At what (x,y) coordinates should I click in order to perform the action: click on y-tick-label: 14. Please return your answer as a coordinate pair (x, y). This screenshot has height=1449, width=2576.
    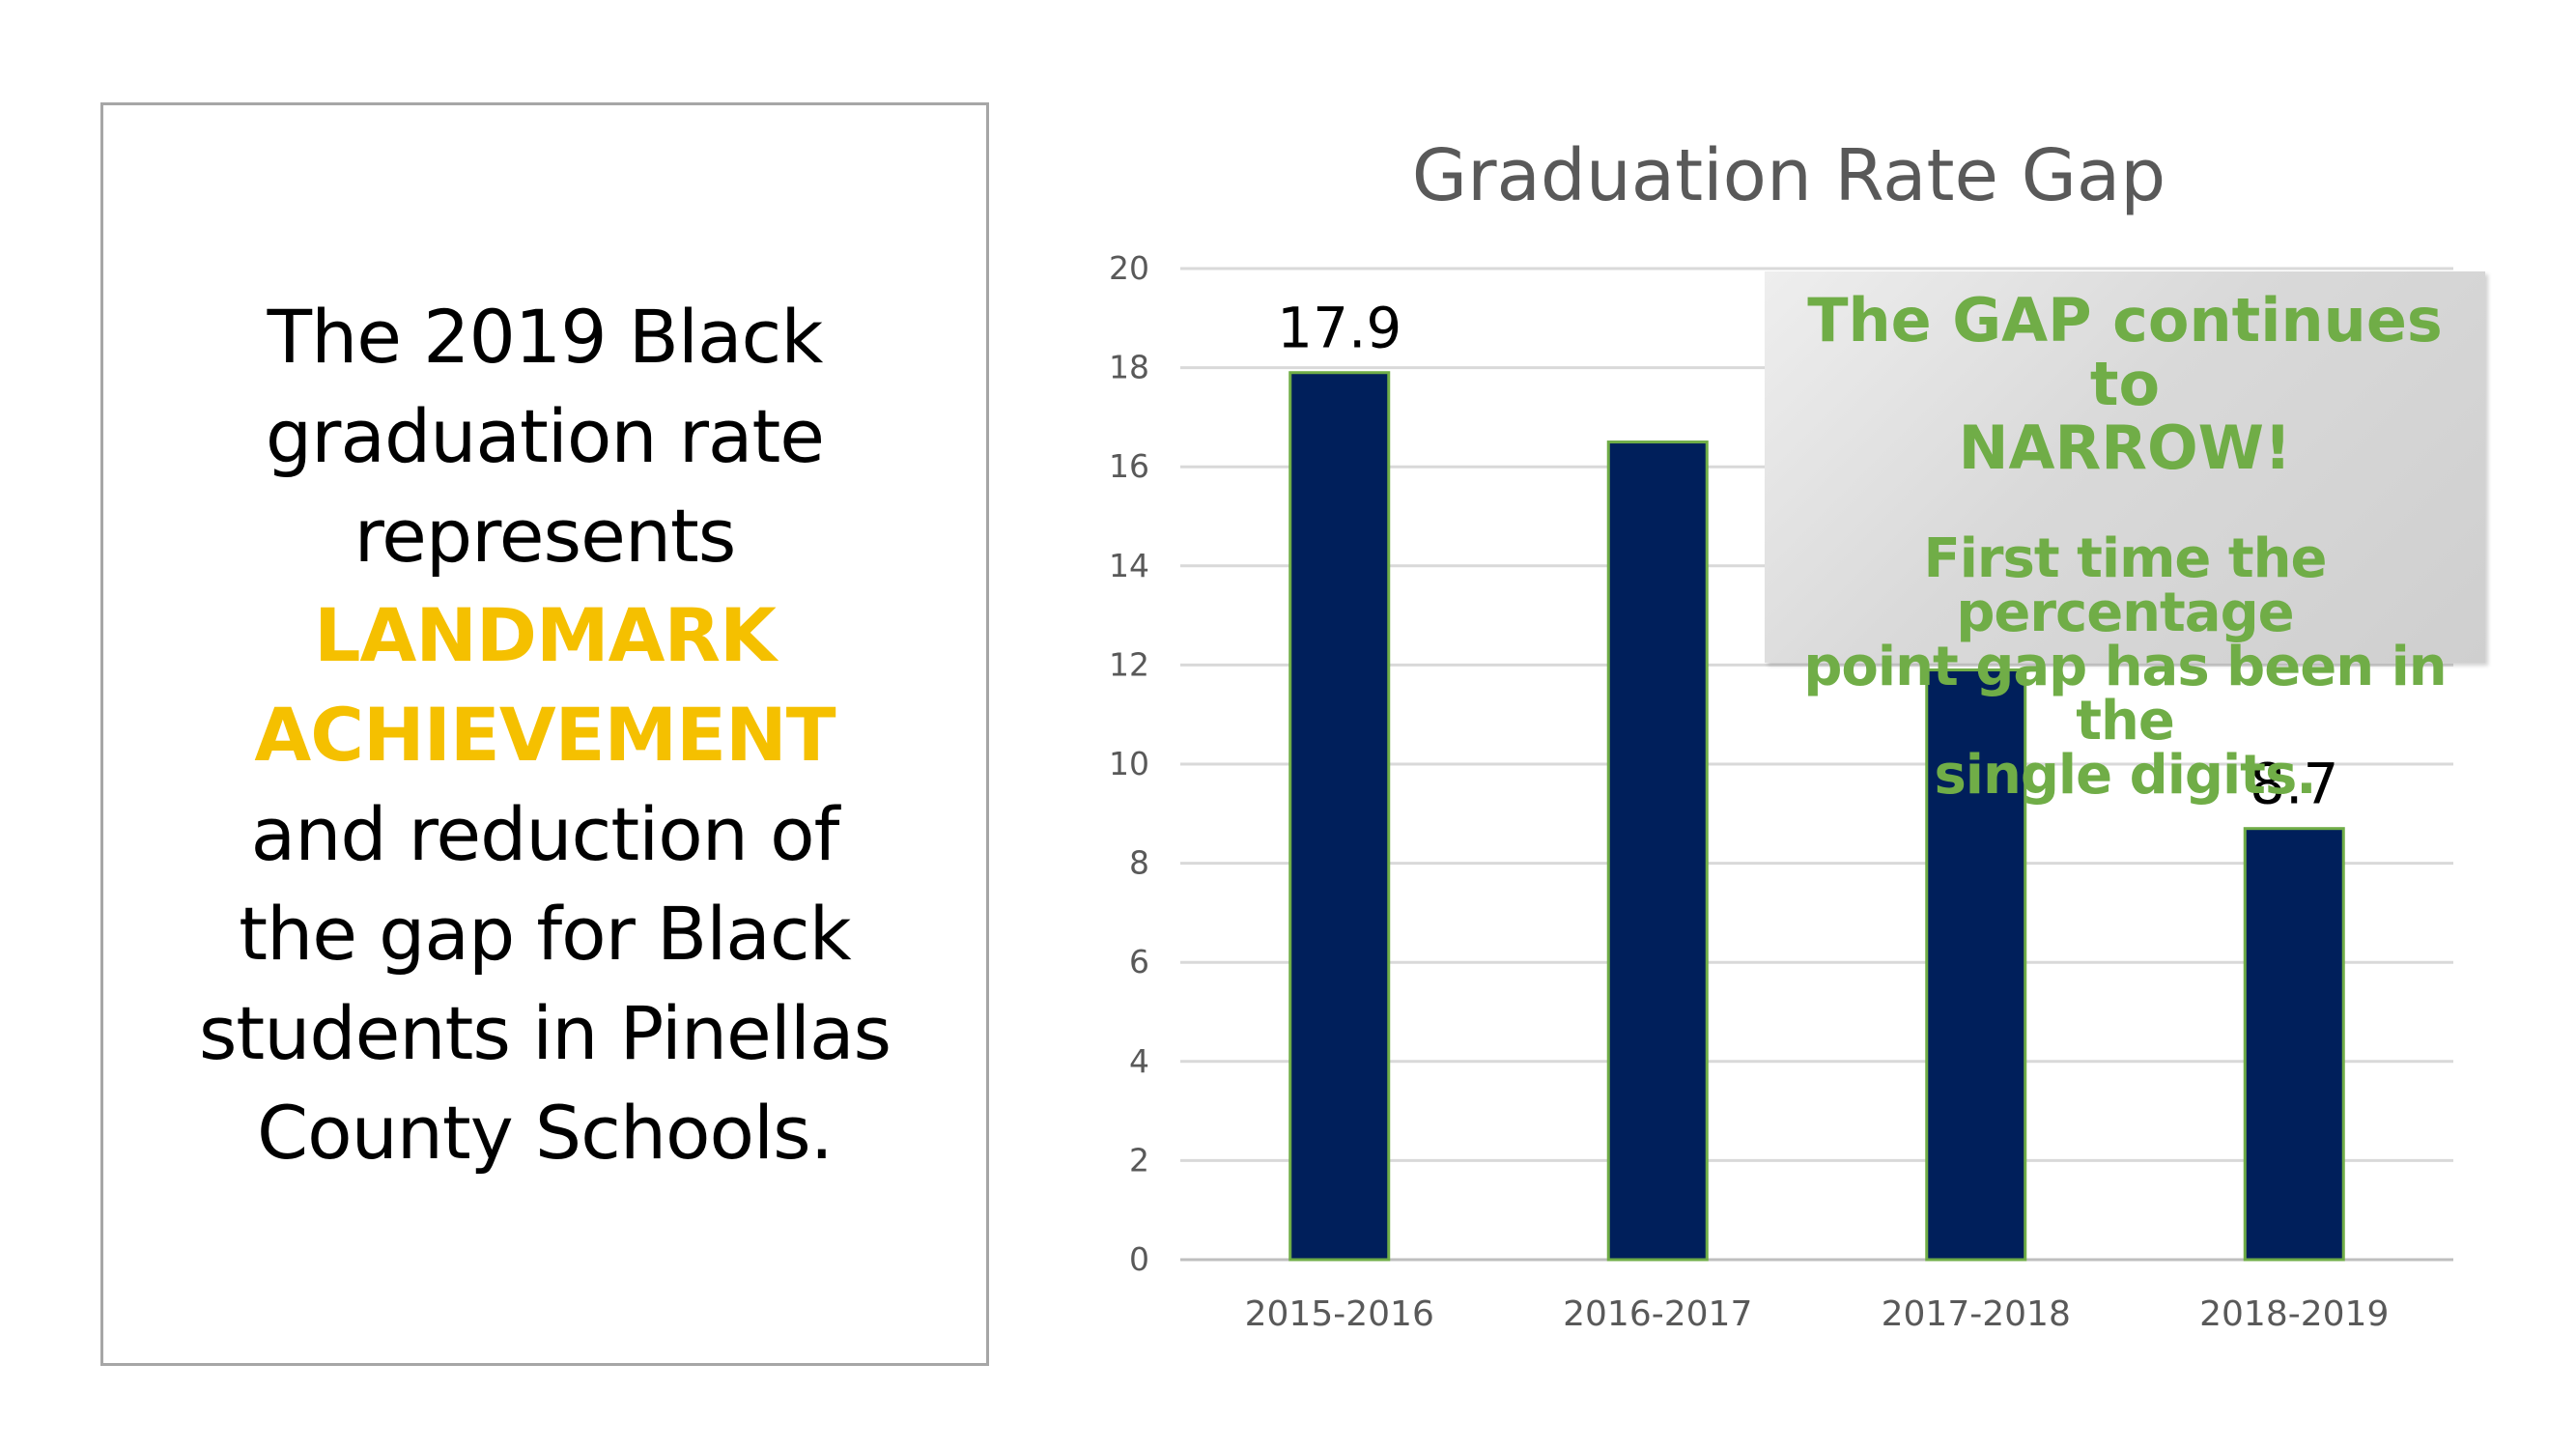
    Looking at the image, I should click on (1129, 565).